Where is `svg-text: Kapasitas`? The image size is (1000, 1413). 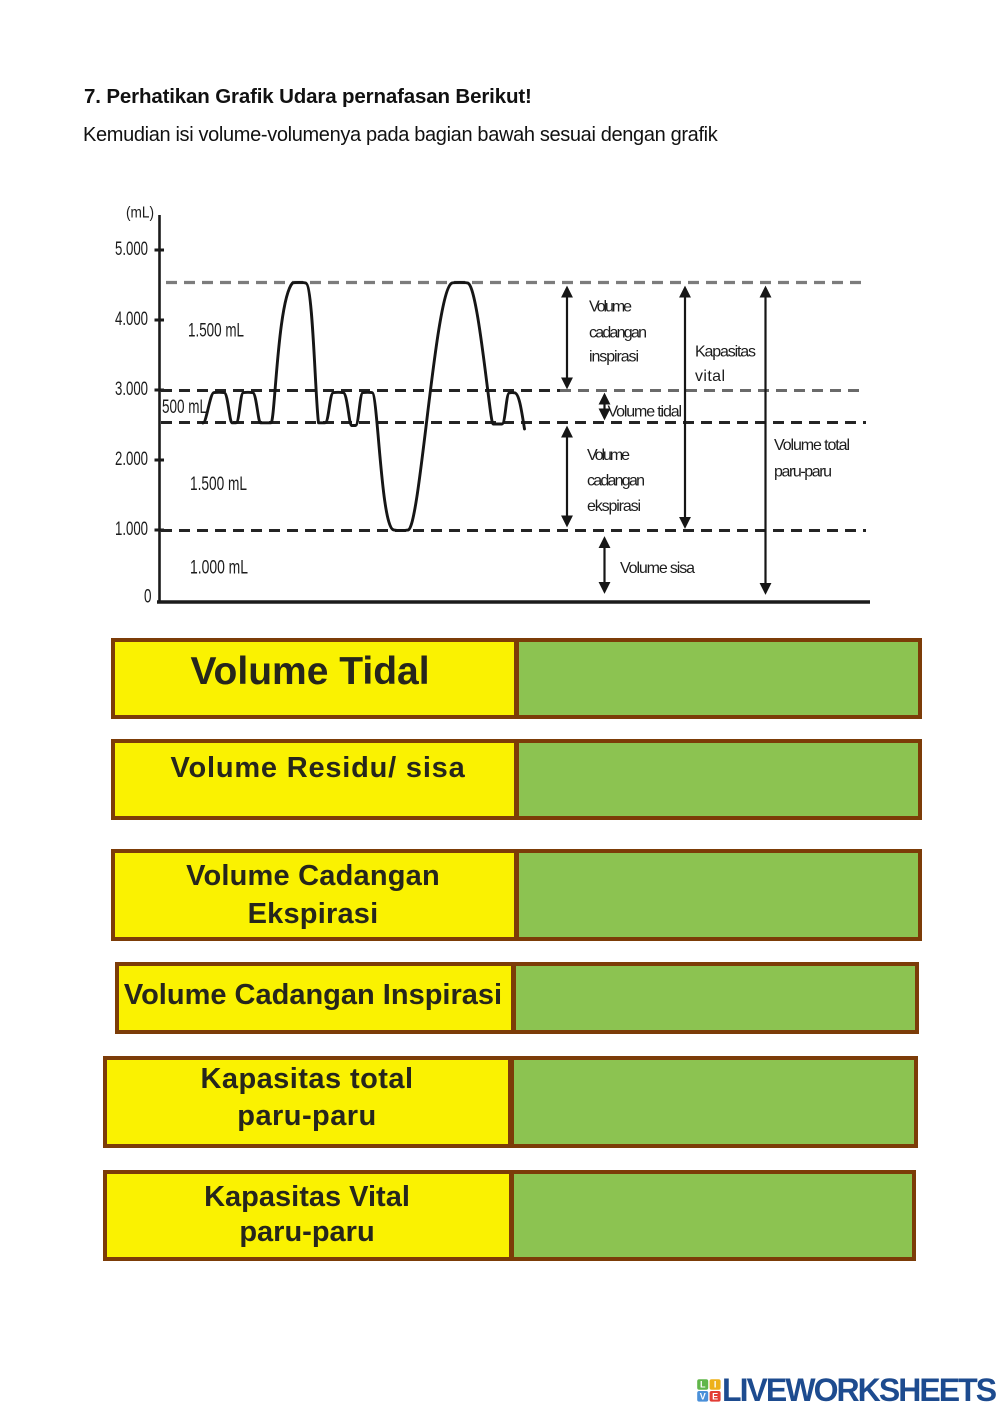
svg-text: Kapasitas is located at coordinates (725, 352).